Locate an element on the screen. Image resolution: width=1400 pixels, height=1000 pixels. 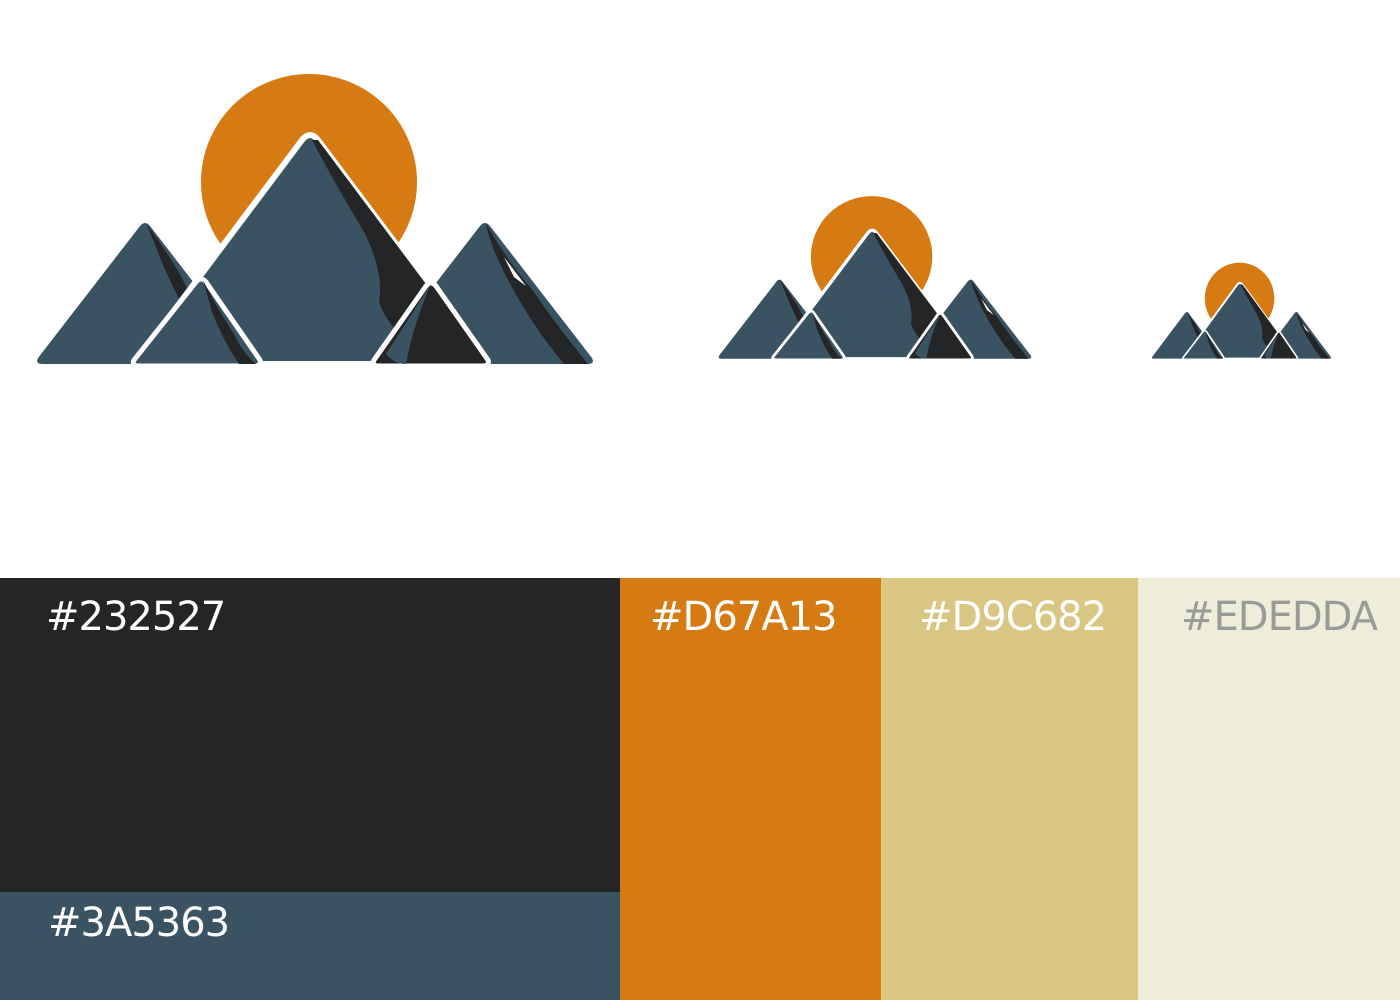
swatch-cream: #EDEDDA is located at coordinates (1269, 789).